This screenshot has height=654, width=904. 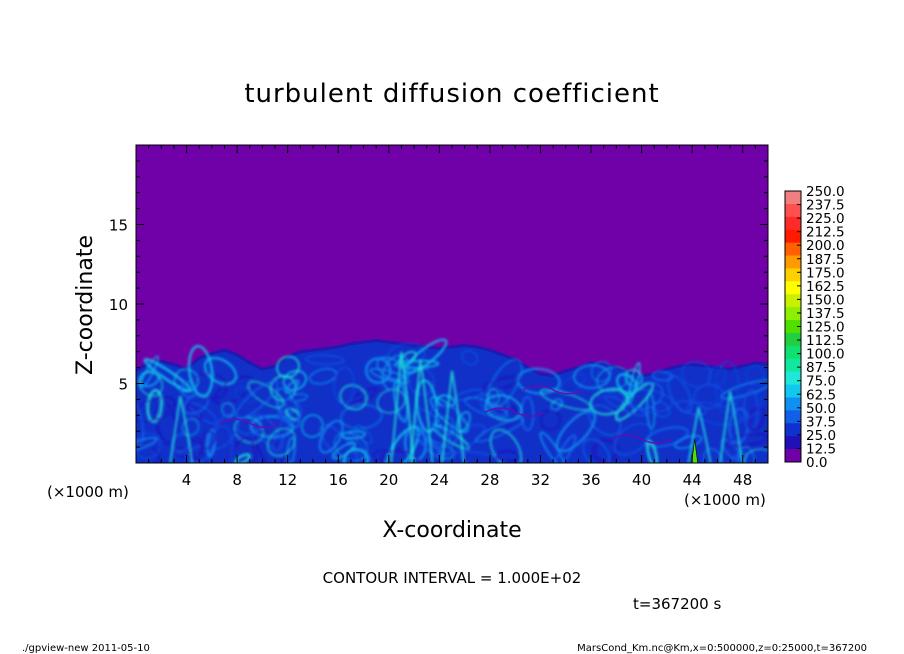 I want to click on x-tick-label: 8, so click(x=237, y=480).